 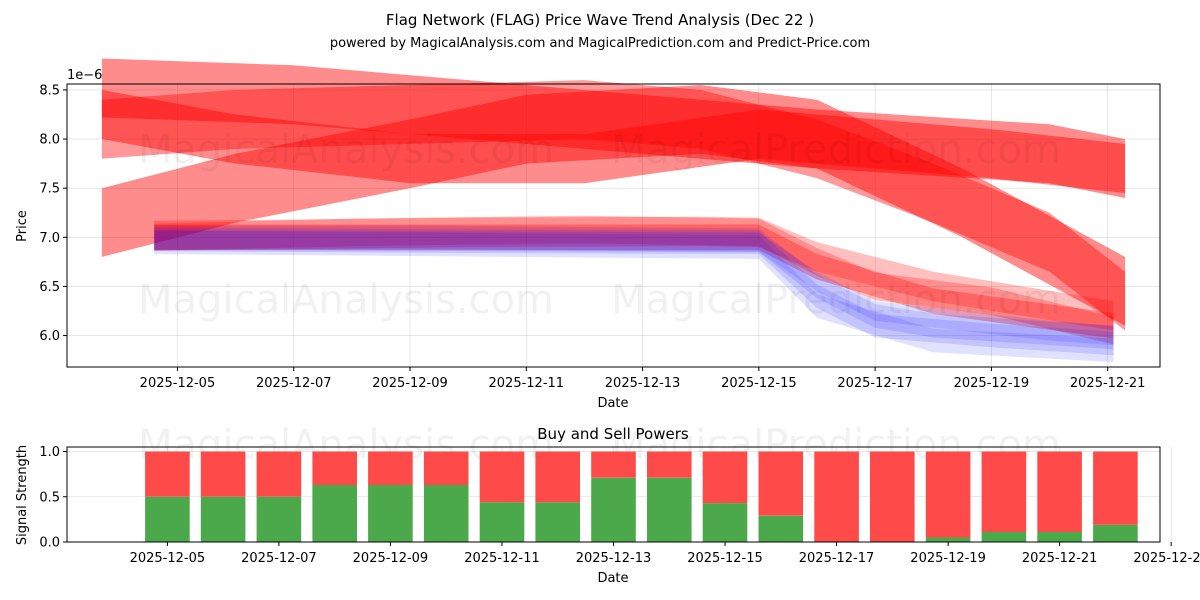 I want to click on signal-x-axis-label: Date, so click(x=612, y=578).